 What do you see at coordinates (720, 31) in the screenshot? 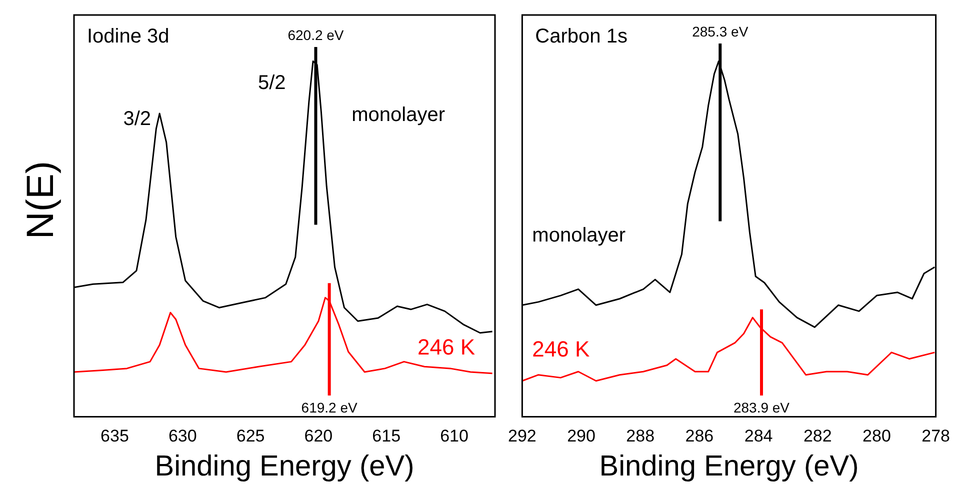
I see `ref-line-label: 285.3 eV` at bounding box center [720, 31].